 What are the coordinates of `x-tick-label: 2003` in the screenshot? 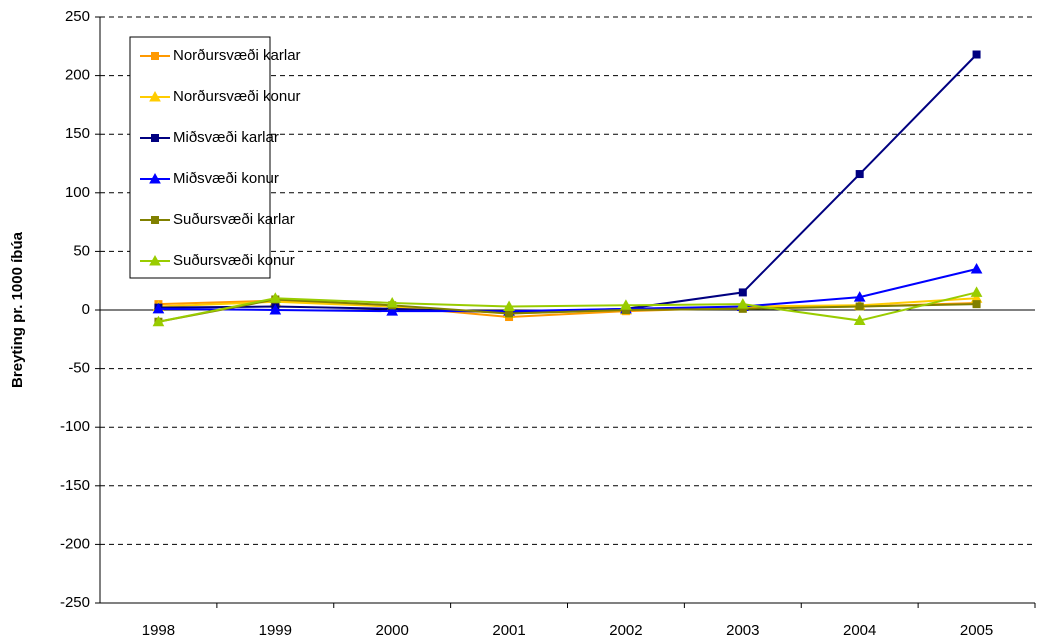 It's located at (742, 630).